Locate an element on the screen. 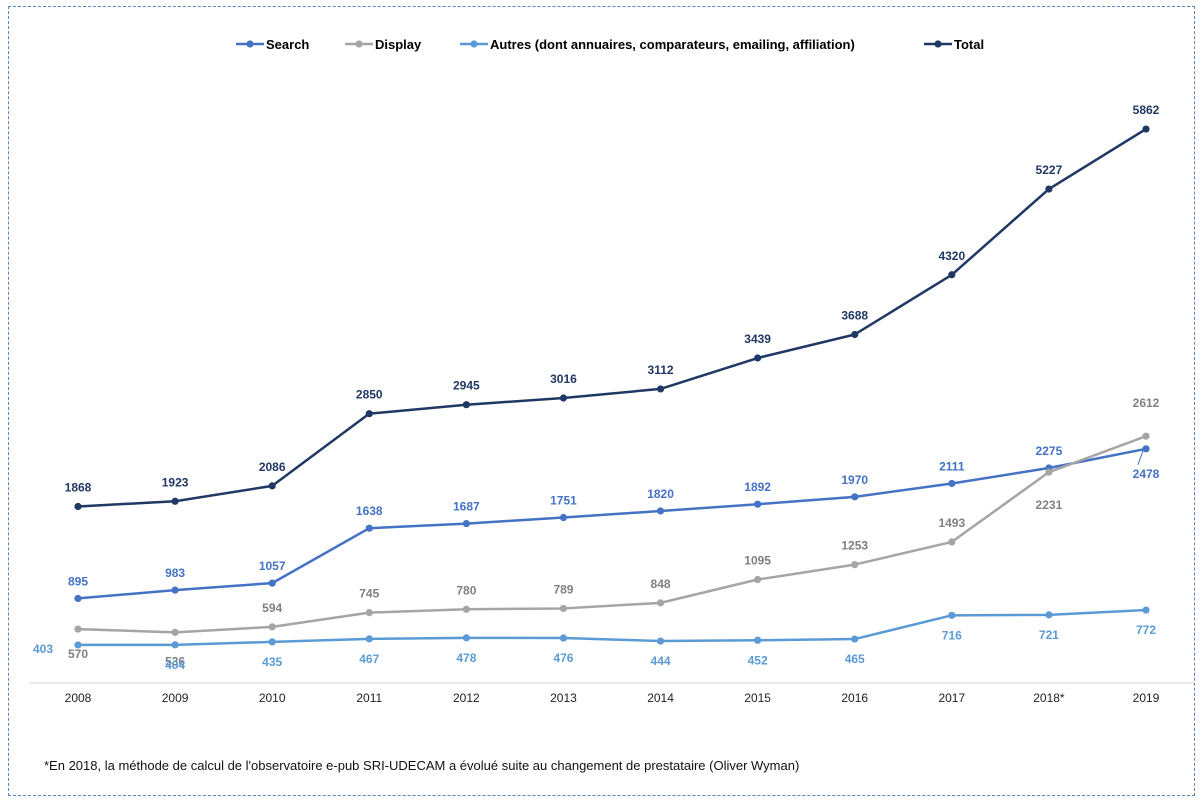  data-label-search: 1892 is located at coordinates (757, 487).